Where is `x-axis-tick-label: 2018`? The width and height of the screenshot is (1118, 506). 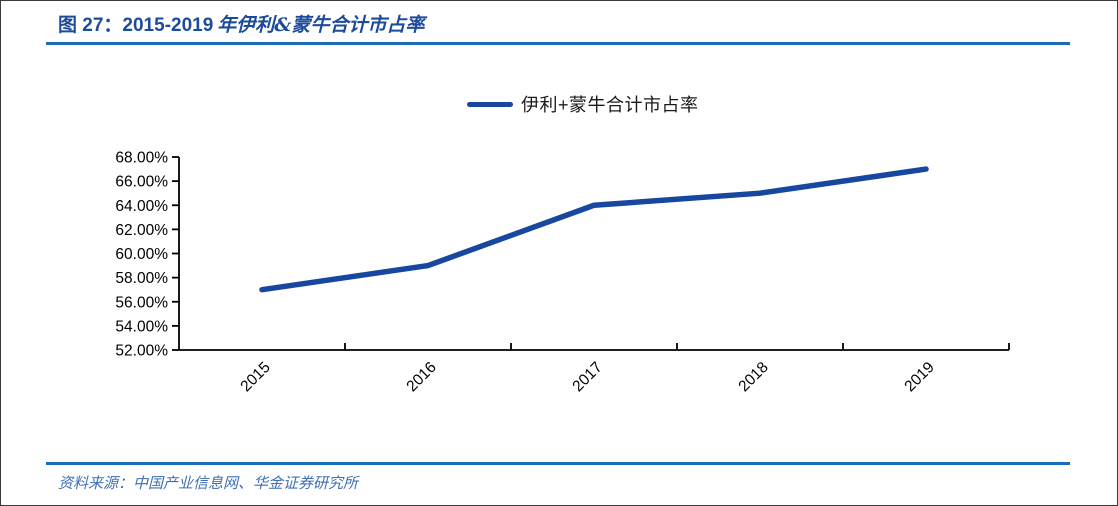 x-axis-tick-label: 2018 is located at coordinates (753, 377).